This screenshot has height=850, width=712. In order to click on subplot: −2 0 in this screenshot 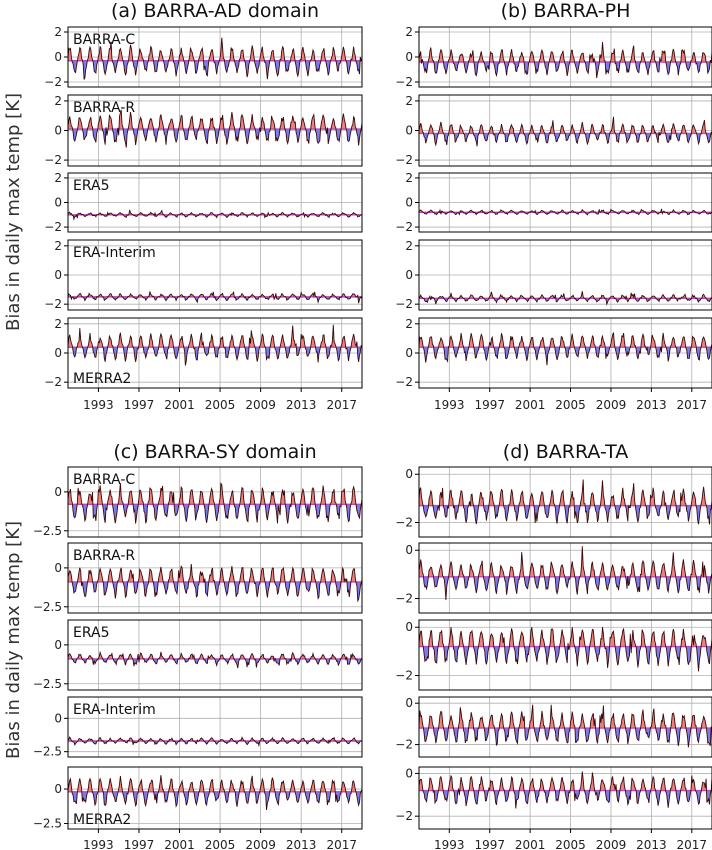, I will do `click(553, 502)`.